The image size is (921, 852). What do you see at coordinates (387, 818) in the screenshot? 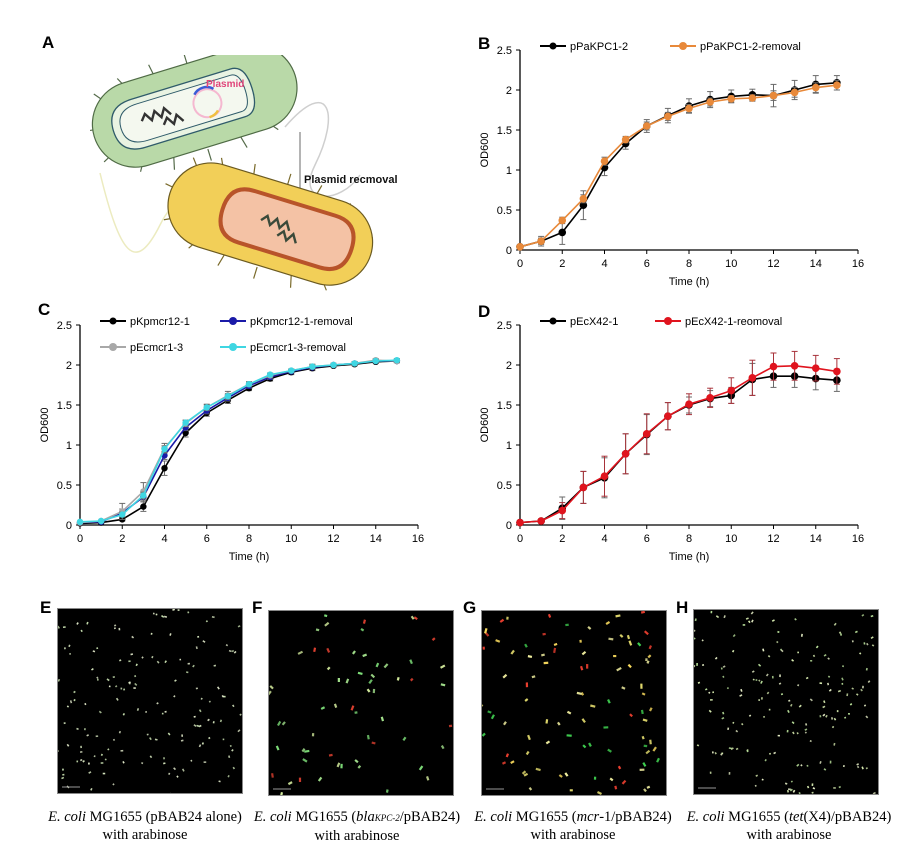
I see `caption-f-gene-subscript: KPC-2` at bounding box center [387, 818].